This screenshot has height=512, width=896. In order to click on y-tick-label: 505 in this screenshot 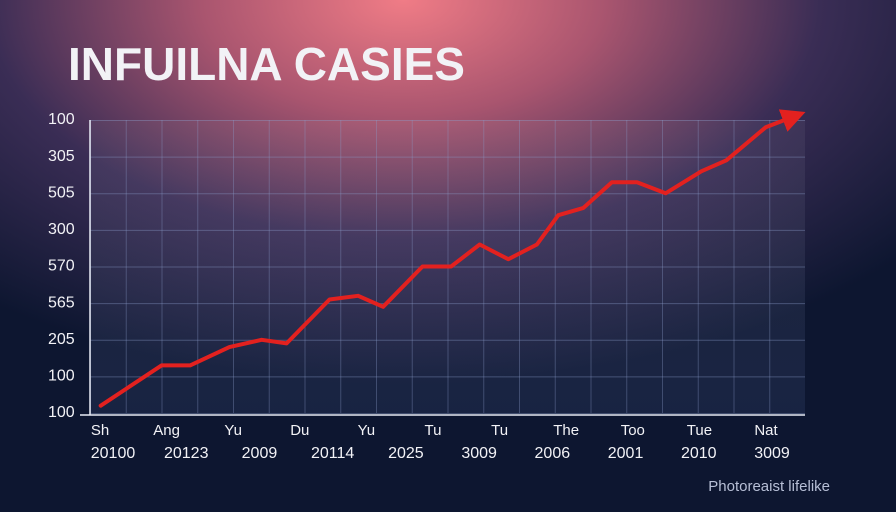, I will do `click(61, 192)`.